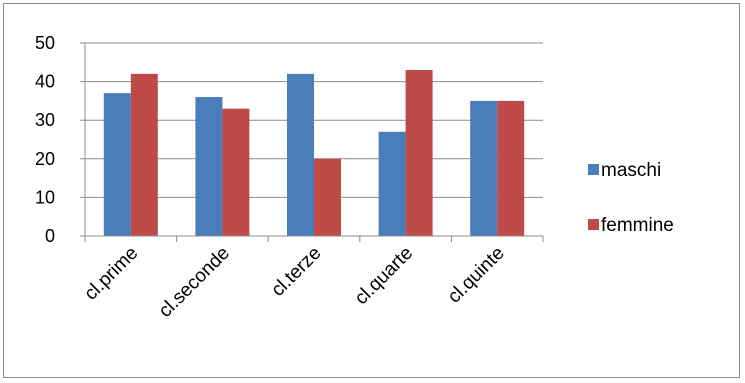 The height and width of the screenshot is (383, 745). Describe the element at coordinates (593, 169) in the screenshot. I see `legend-swatch-maschi` at that location.